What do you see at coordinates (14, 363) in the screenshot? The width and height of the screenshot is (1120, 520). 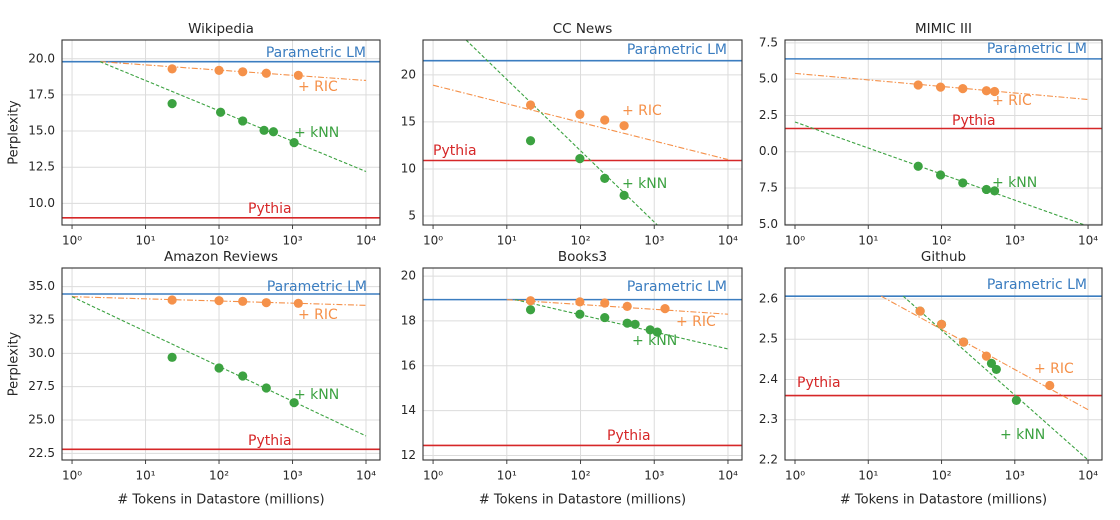 I see `y-axis-label: Perplexity` at bounding box center [14, 363].